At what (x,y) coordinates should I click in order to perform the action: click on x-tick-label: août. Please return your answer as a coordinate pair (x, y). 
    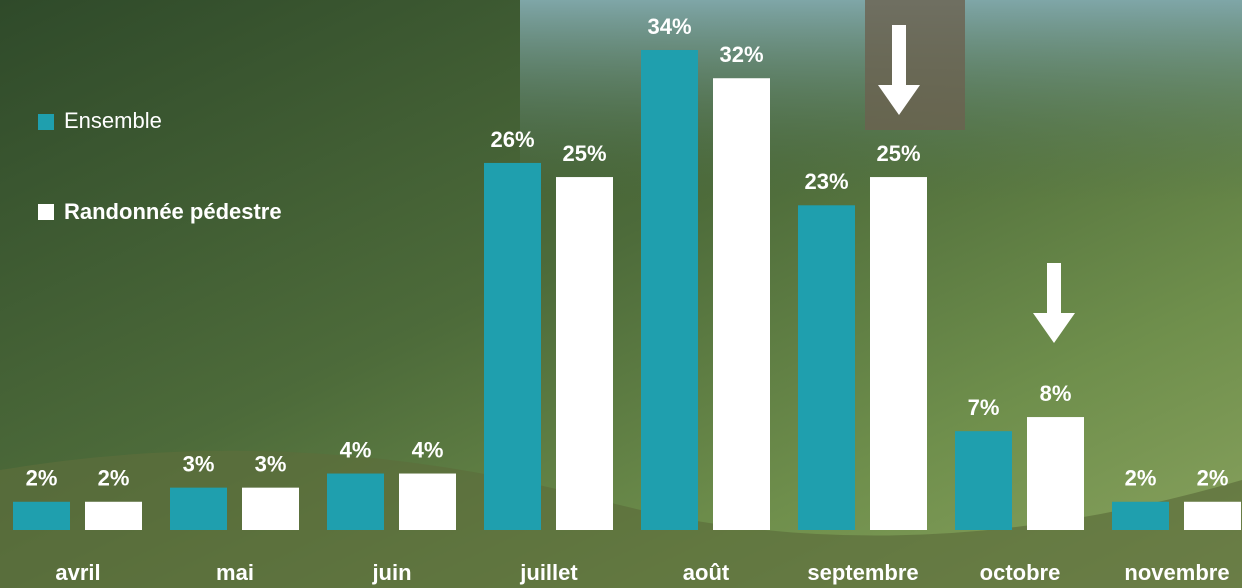
    Looking at the image, I should click on (706, 572).